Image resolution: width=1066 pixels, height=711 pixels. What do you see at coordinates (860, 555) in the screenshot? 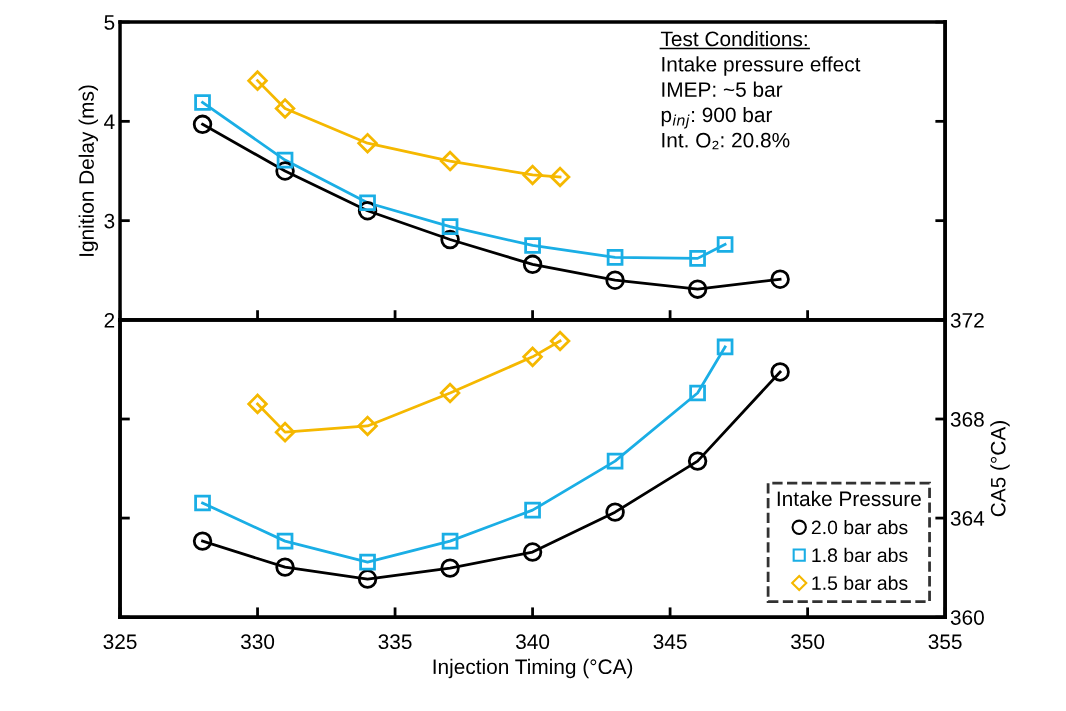
I see `legend-label: 1.8 bar abs` at bounding box center [860, 555].